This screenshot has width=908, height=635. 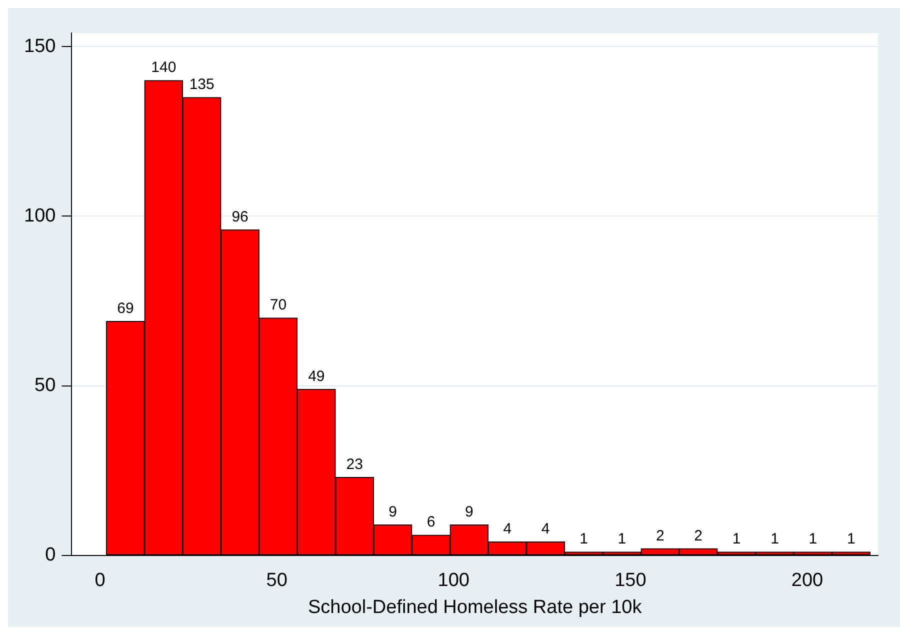 I want to click on data-label: 6, so click(x=431, y=522).